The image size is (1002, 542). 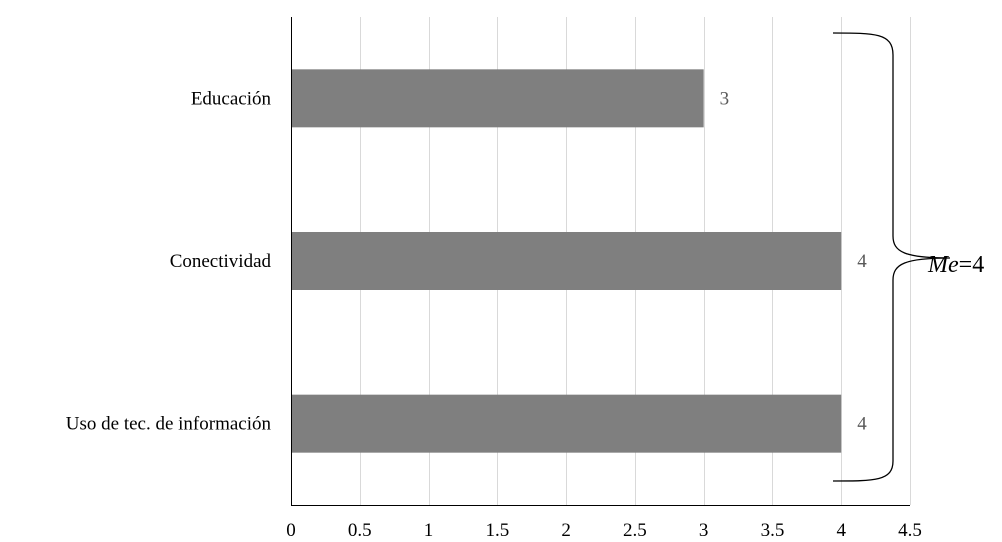 What do you see at coordinates (841, 530) in the screenshot?
I see `x-tick-label: 4` at bounding box center [841, 530].